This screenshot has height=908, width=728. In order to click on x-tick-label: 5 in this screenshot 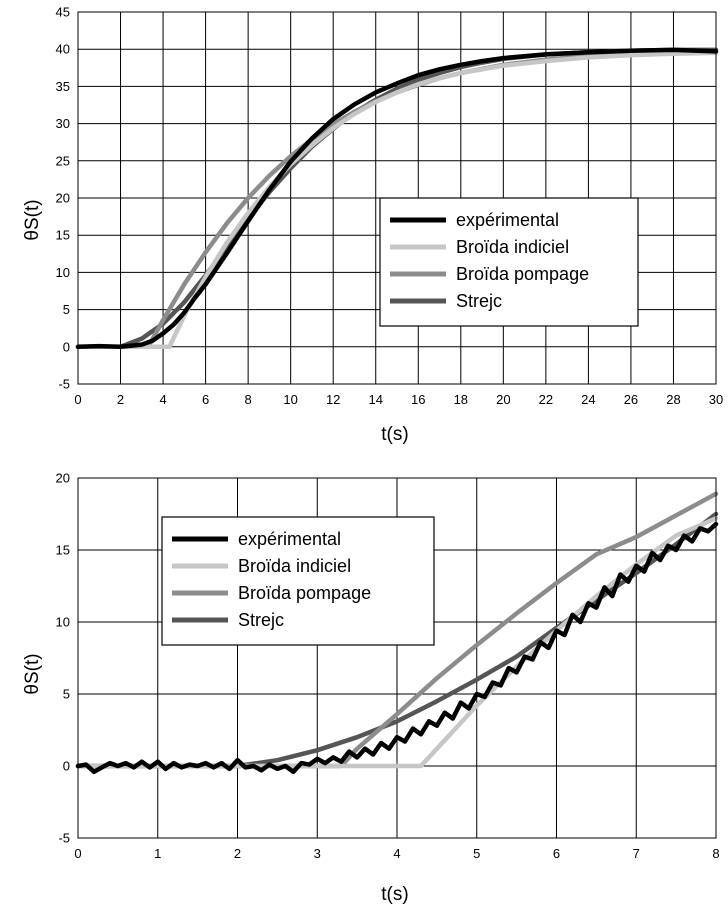, I will do `click(476, 853)`.